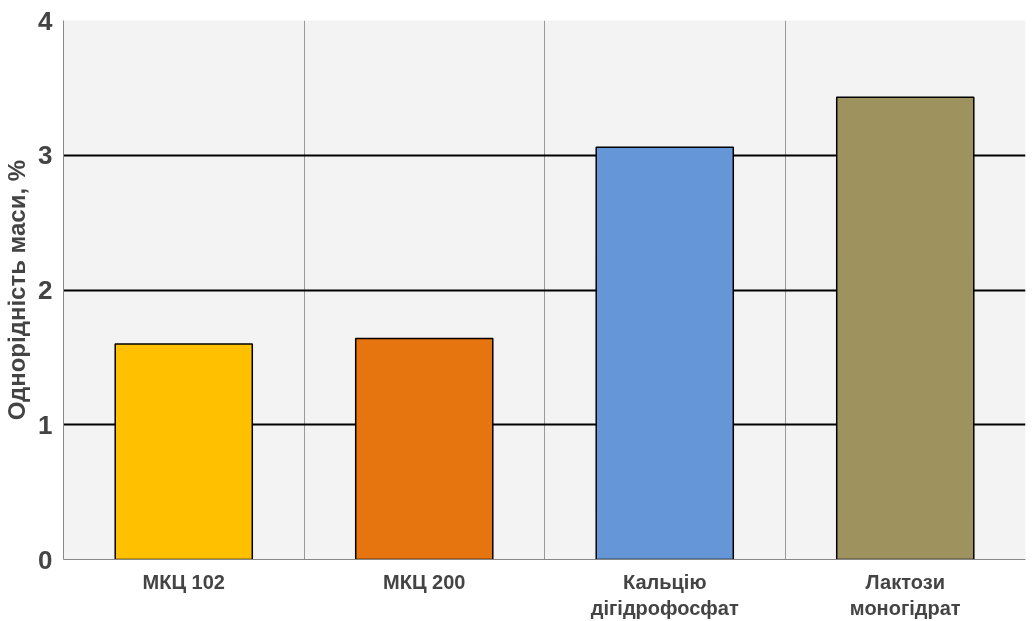  Describe the element at coordinates (424, 581) in the screenshot. I see `x-tick-label: МКЦ 200` at that location.